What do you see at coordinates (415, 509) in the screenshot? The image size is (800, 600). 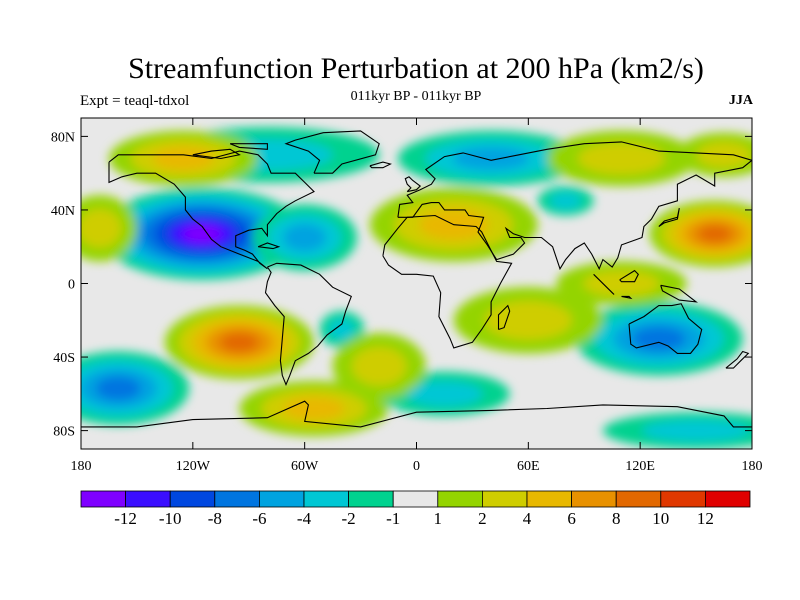 I see `colorbar: -12 -10 -8 -6 -4 -2 -1 1 2 4 6 8 10 12` at bounding box center [415, 509].